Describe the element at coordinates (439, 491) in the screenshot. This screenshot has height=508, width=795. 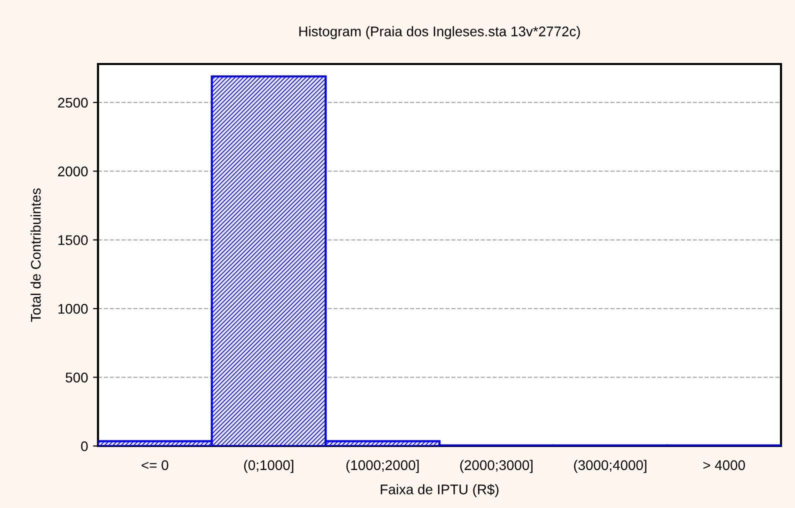
I see `x-axis-title: Faixa de IPTU (R$)` at that location.